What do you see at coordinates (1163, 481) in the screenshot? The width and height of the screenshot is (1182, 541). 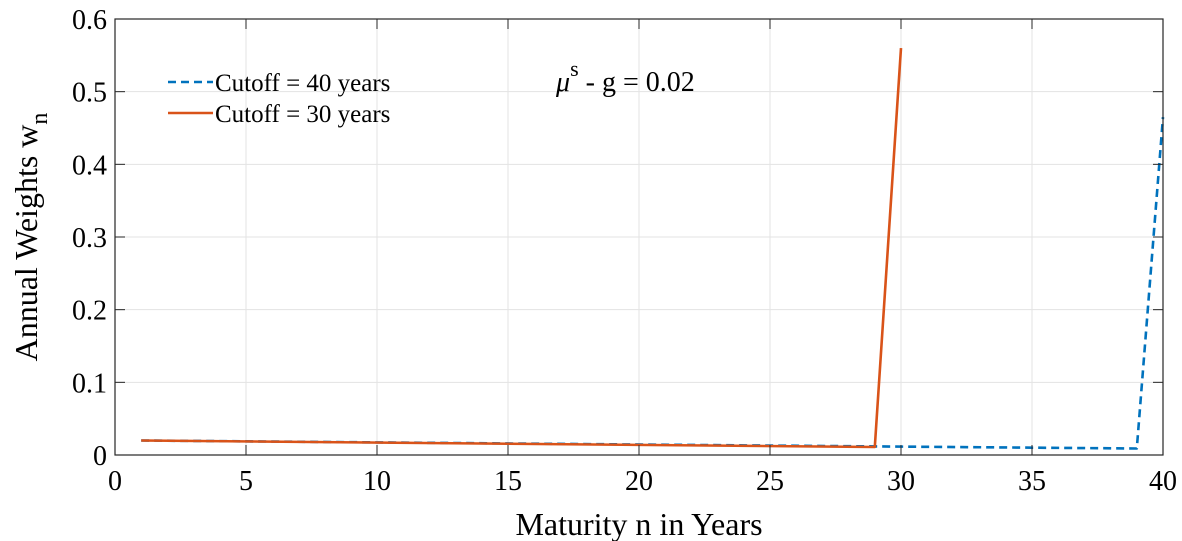 I see `x-tick-label: 40` at bounding box center [1163, 481].